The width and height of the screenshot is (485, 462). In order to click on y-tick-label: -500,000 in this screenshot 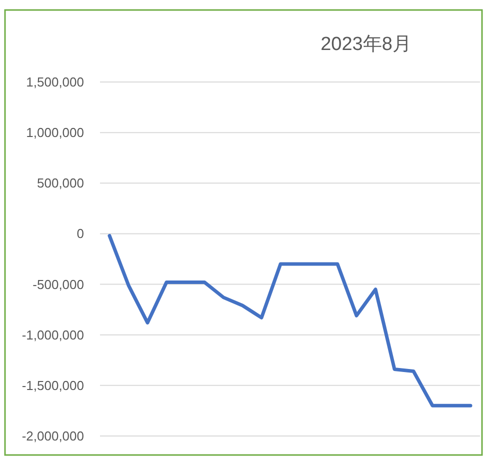, I will do `click(58, 284)`.